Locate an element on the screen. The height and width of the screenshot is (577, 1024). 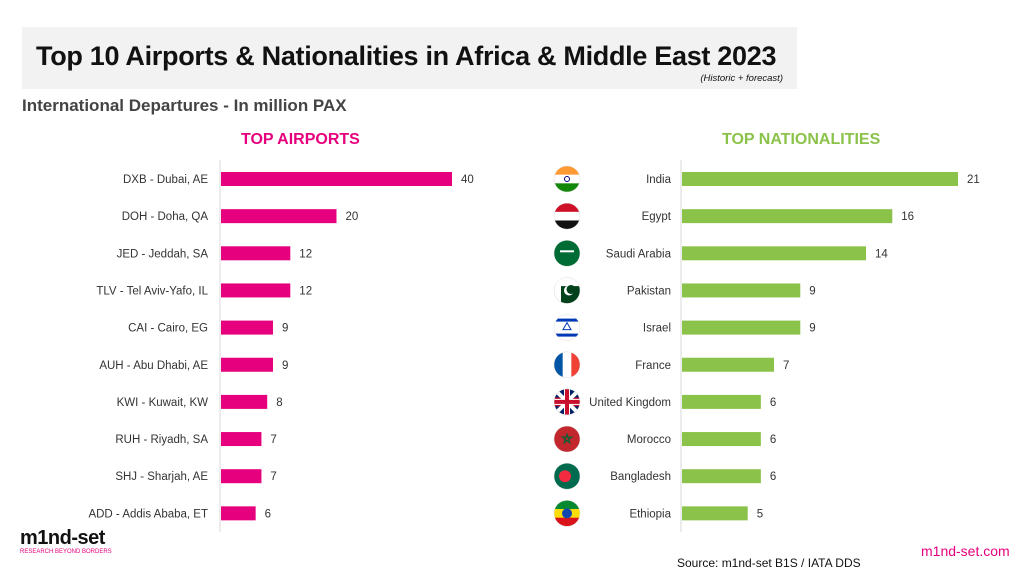
source-note: Source: m1nd-set B1S / IATA DDS is located at coordinates (769, 563).